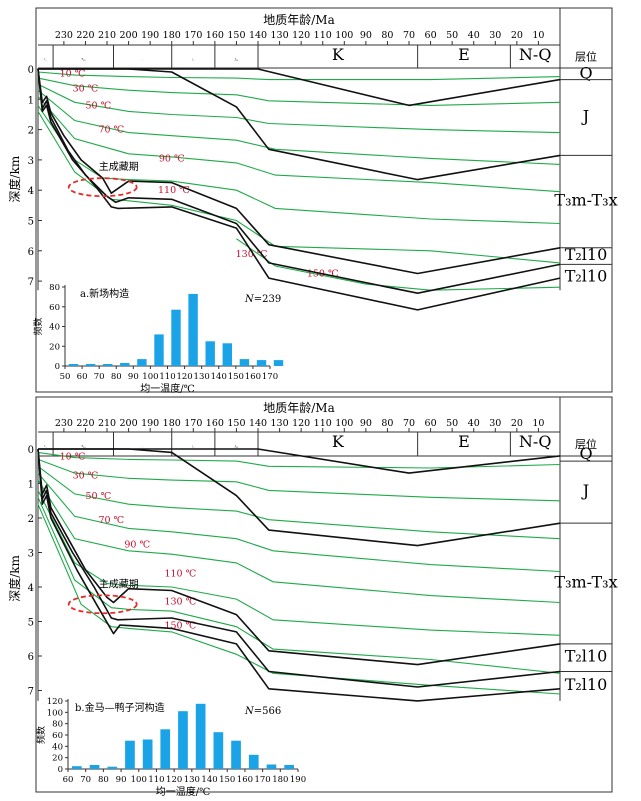 The image size is (641, 801). What do you see at coordinates (192, 780) in the screenshot?
I see `hist-x-tick-label: 130` at bounding box center [192, 780].